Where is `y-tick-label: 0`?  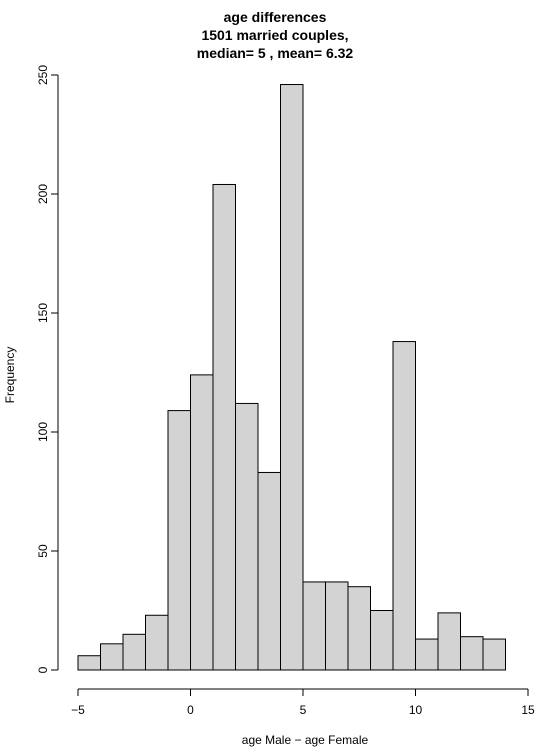
y-tick-label: 0 is located at coordinates (43, 669).